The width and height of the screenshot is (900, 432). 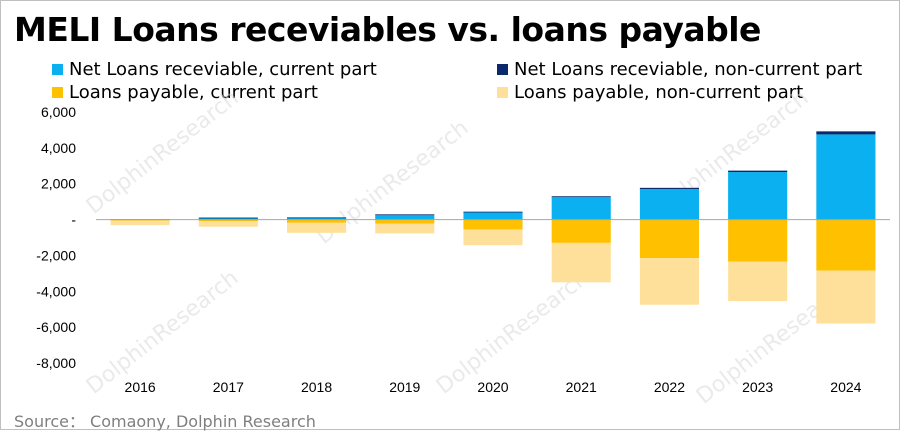 I want to click on x-tick-label: 2024, so click(x=845, y=387).